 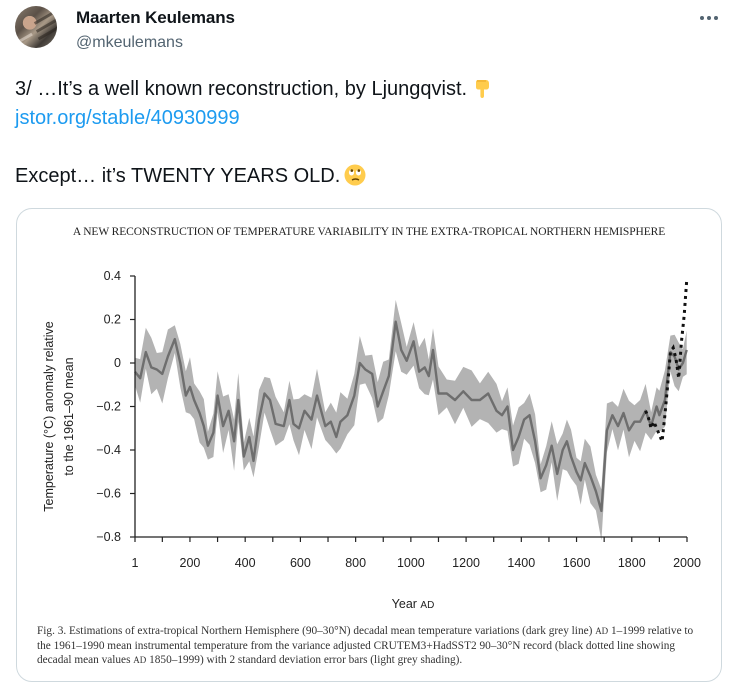 I want to click on avatar, so click(x=36, y=27).